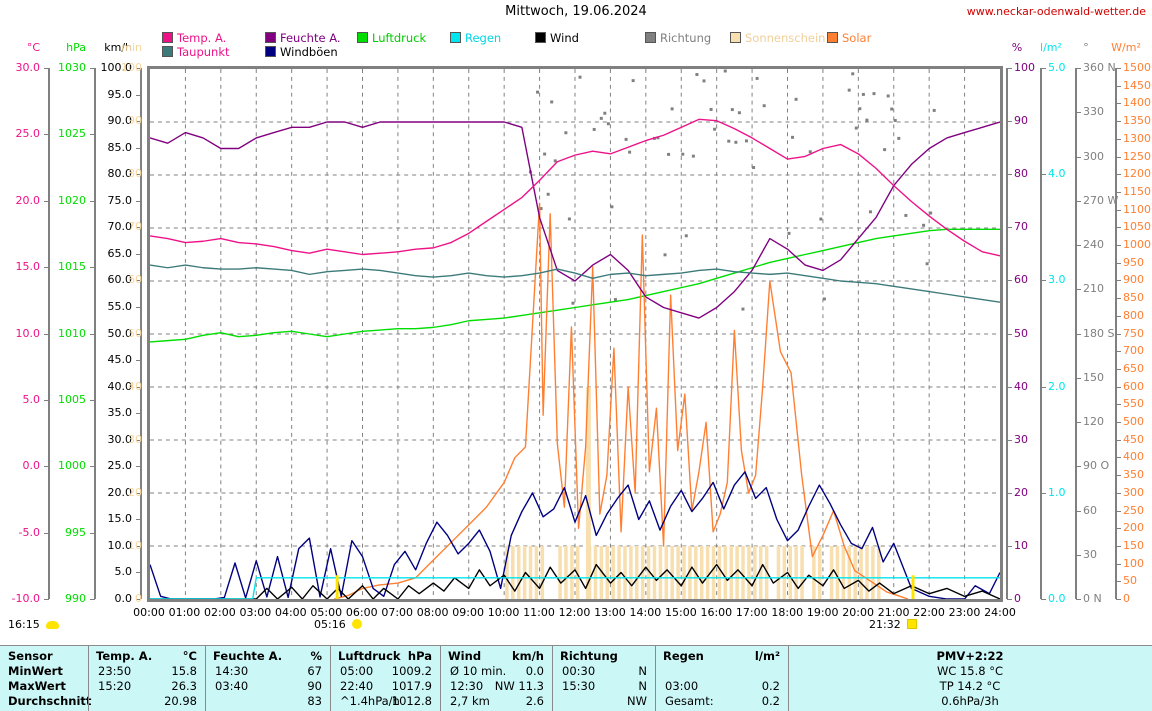 This screenshot has width=1152, height=711. What do you see at coordinates (337, 587) in the screenshot?
I see `sunrise-marker` at bounding box center [337, 587].